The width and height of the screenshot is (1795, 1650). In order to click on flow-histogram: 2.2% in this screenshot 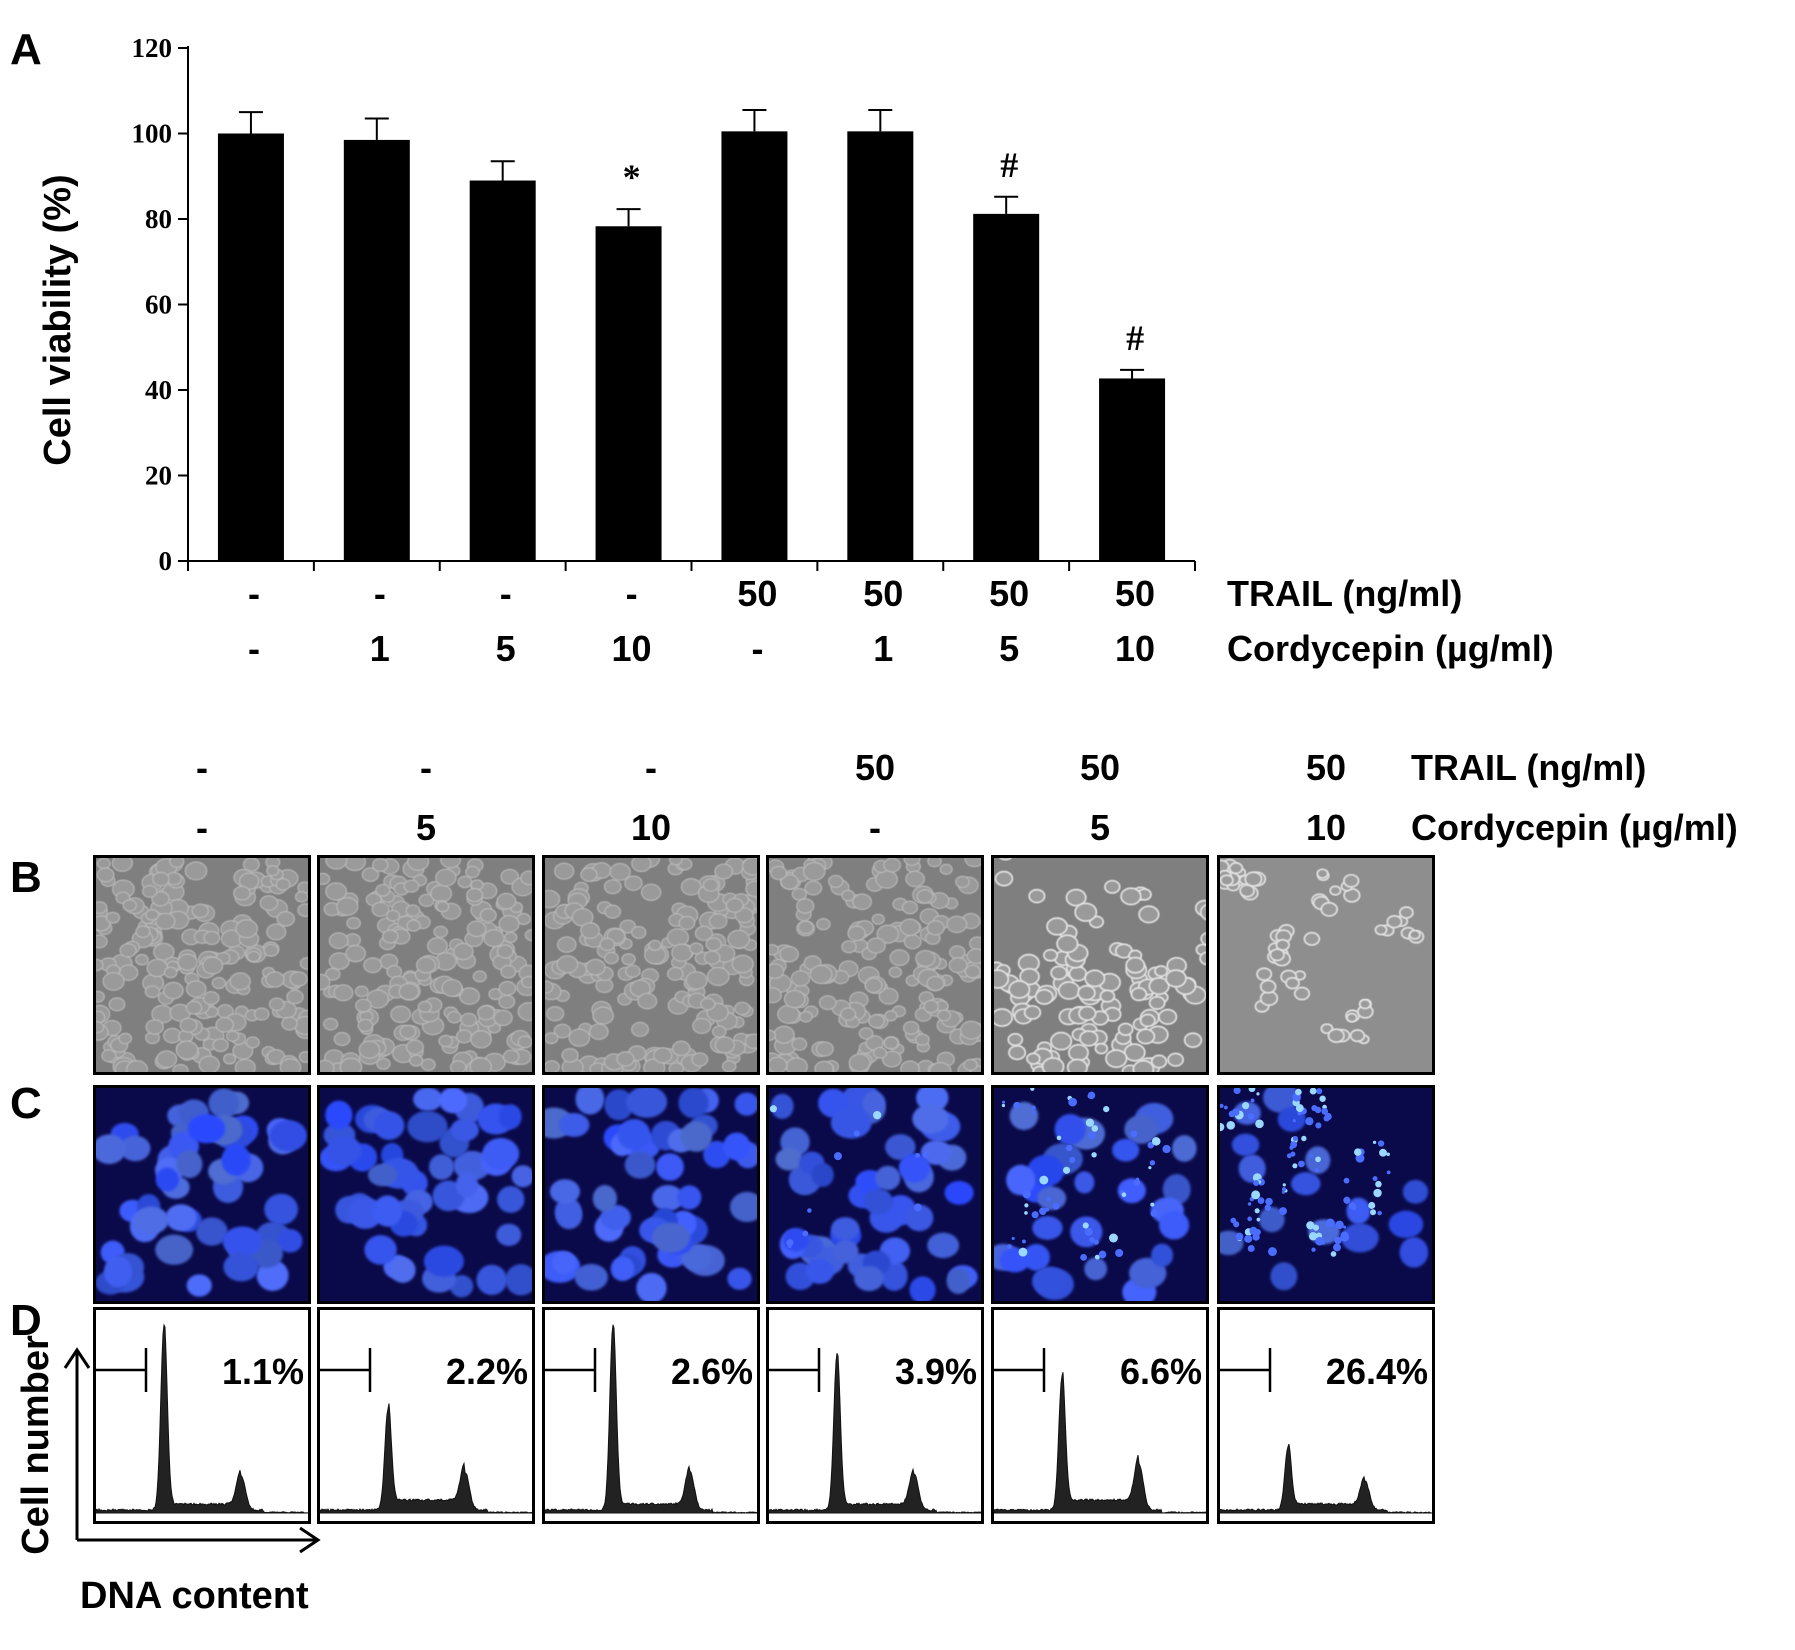, I will do `click(426, 1415)`.